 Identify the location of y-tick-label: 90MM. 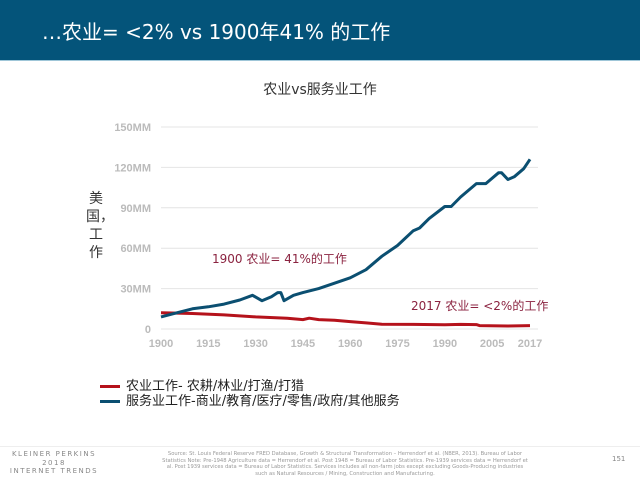
(135, 209).